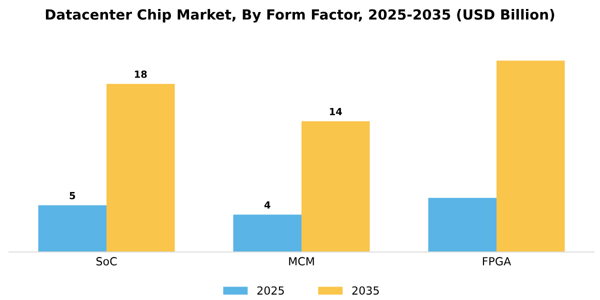 The height and width of the screenshot is (300, 600). What do you see at coordinates (106, 261) in the screenshot?
I see `x-tick-label: SoC` at bounding box center [106, 261].